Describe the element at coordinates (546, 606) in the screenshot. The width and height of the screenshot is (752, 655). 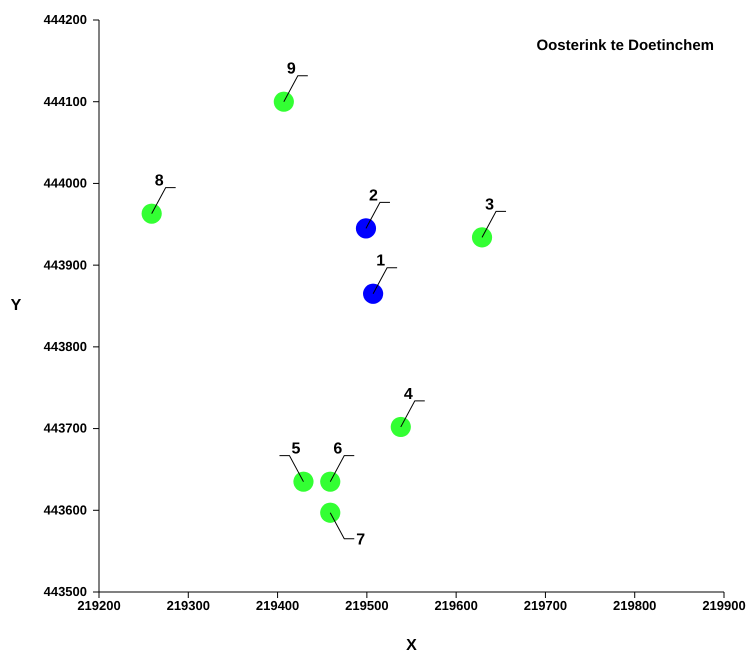
I see `x-tick-label: 219700` at that location.